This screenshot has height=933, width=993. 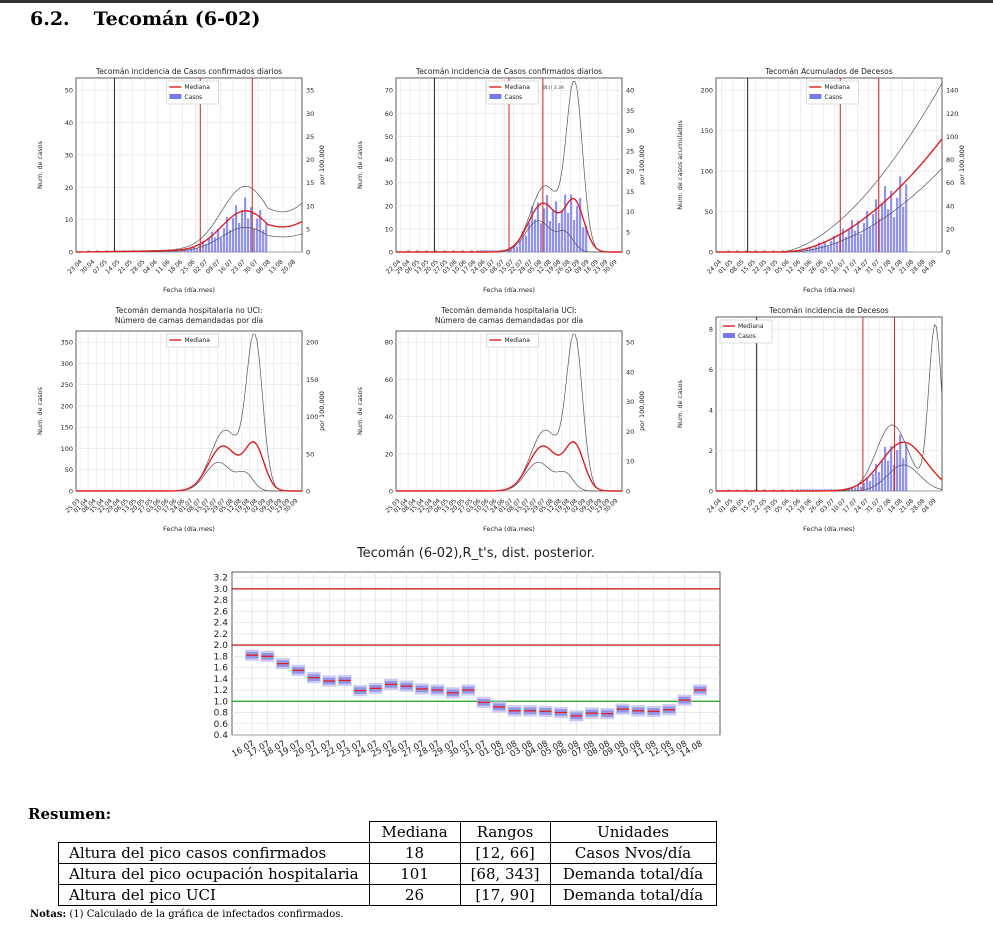 I want to click on row-rango: [68, 343], so click(x=505, y=874).